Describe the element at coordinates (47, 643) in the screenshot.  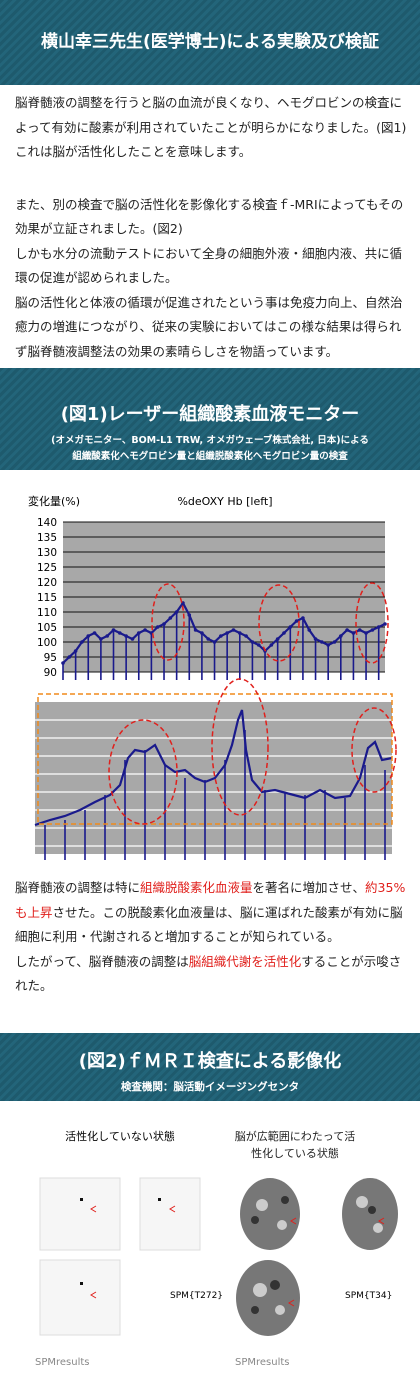
I see `y-tick-label: 100` at that location.